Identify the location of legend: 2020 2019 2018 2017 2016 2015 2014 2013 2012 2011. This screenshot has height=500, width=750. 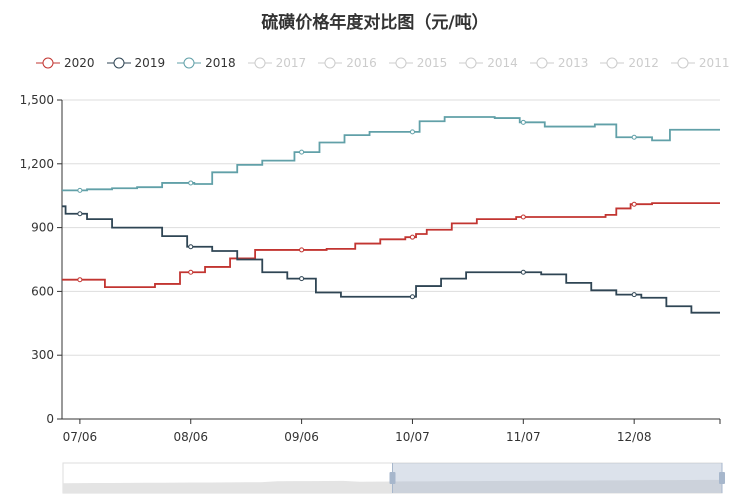
(382, 63).